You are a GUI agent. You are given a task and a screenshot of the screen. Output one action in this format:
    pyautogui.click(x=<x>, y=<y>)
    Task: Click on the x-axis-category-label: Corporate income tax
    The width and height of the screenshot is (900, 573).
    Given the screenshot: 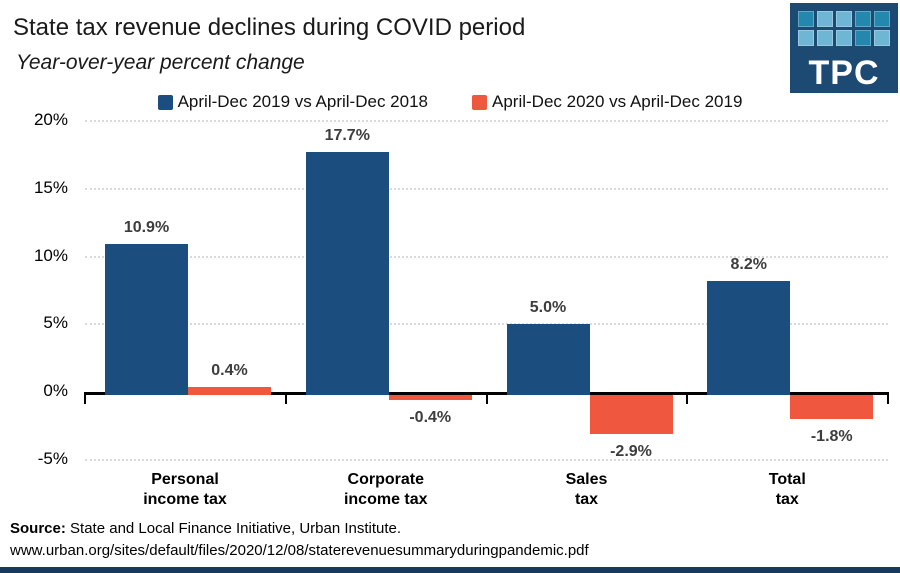 What is the action you would take?
    pyautogui.click(x=386, y=490)
    